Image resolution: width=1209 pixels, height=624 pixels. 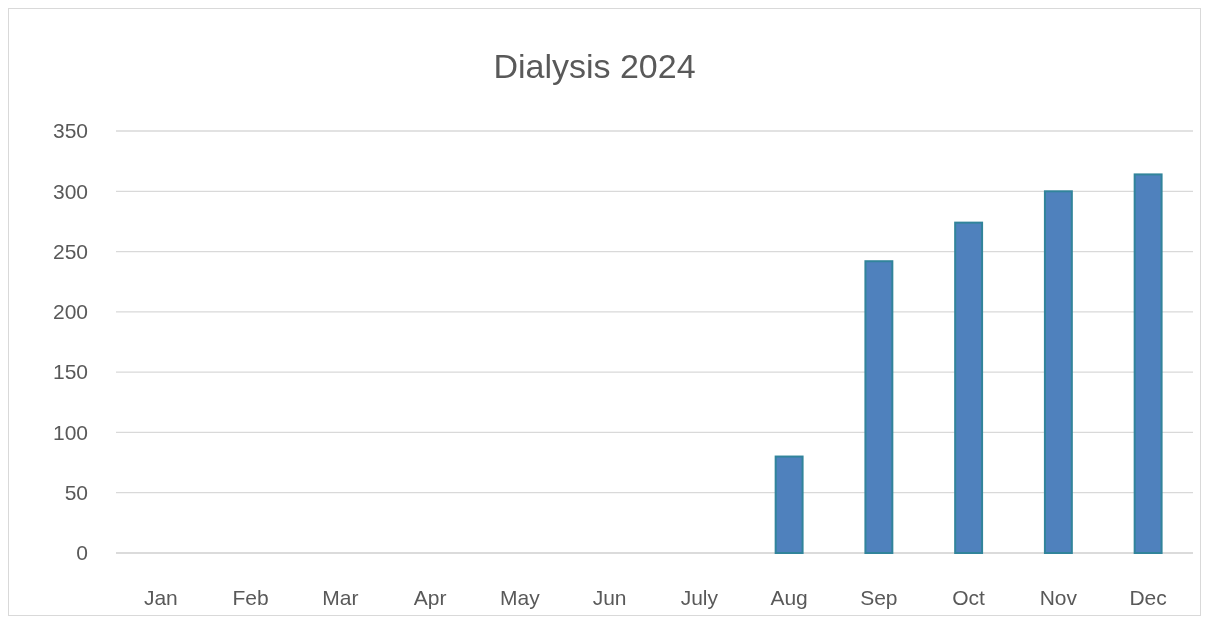 I want to click on y-tick-label: 0, so click(x=82, y=553).